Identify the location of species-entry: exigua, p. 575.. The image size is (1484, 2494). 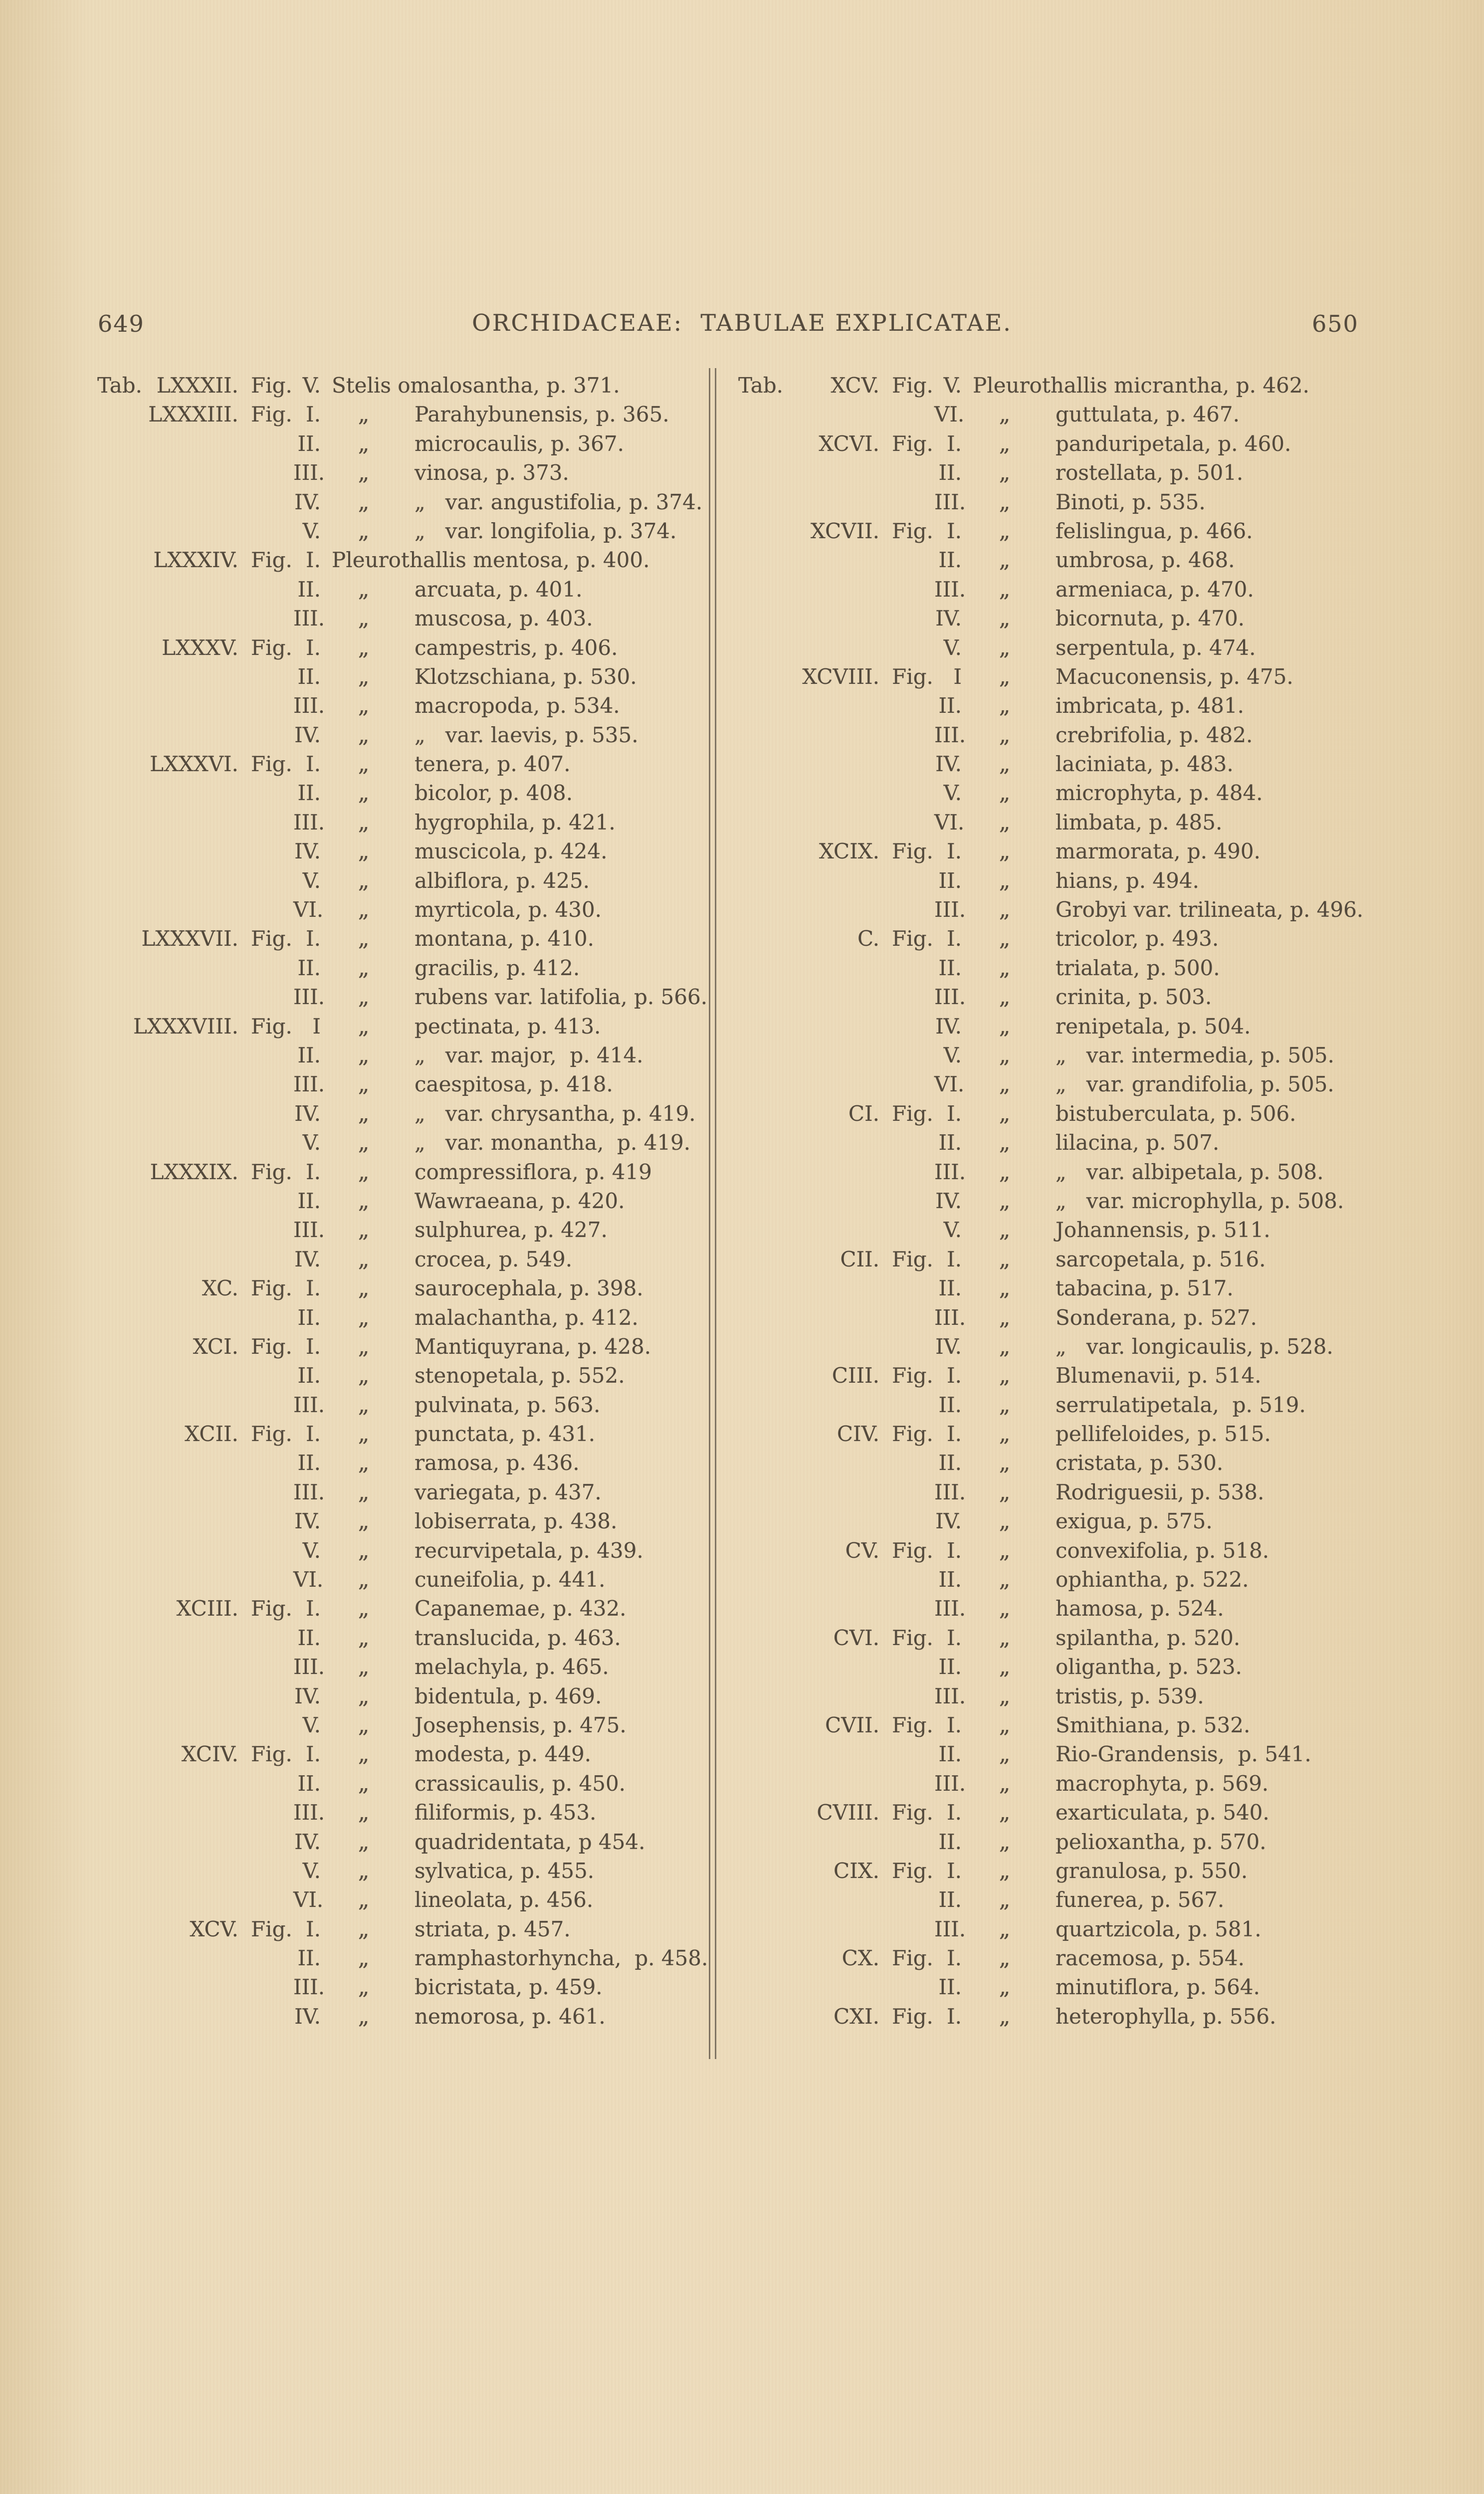
(1134, 1521).